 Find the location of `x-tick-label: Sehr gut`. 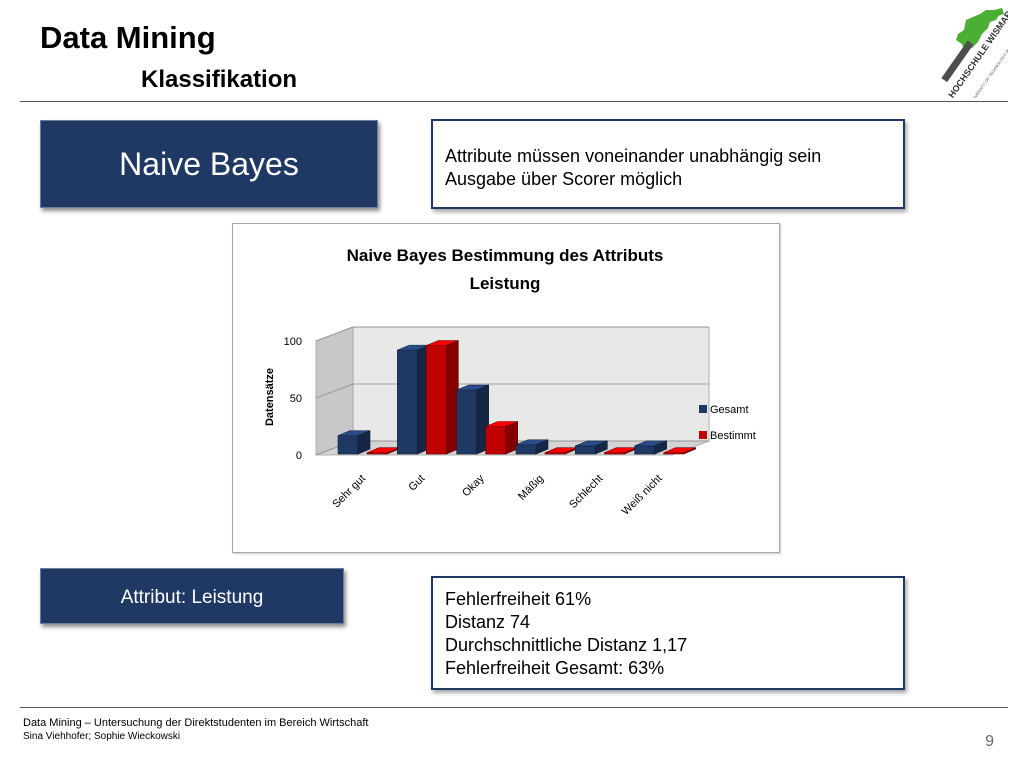

x-tick-label: Sehr gut is located at coordinates (349, 492).